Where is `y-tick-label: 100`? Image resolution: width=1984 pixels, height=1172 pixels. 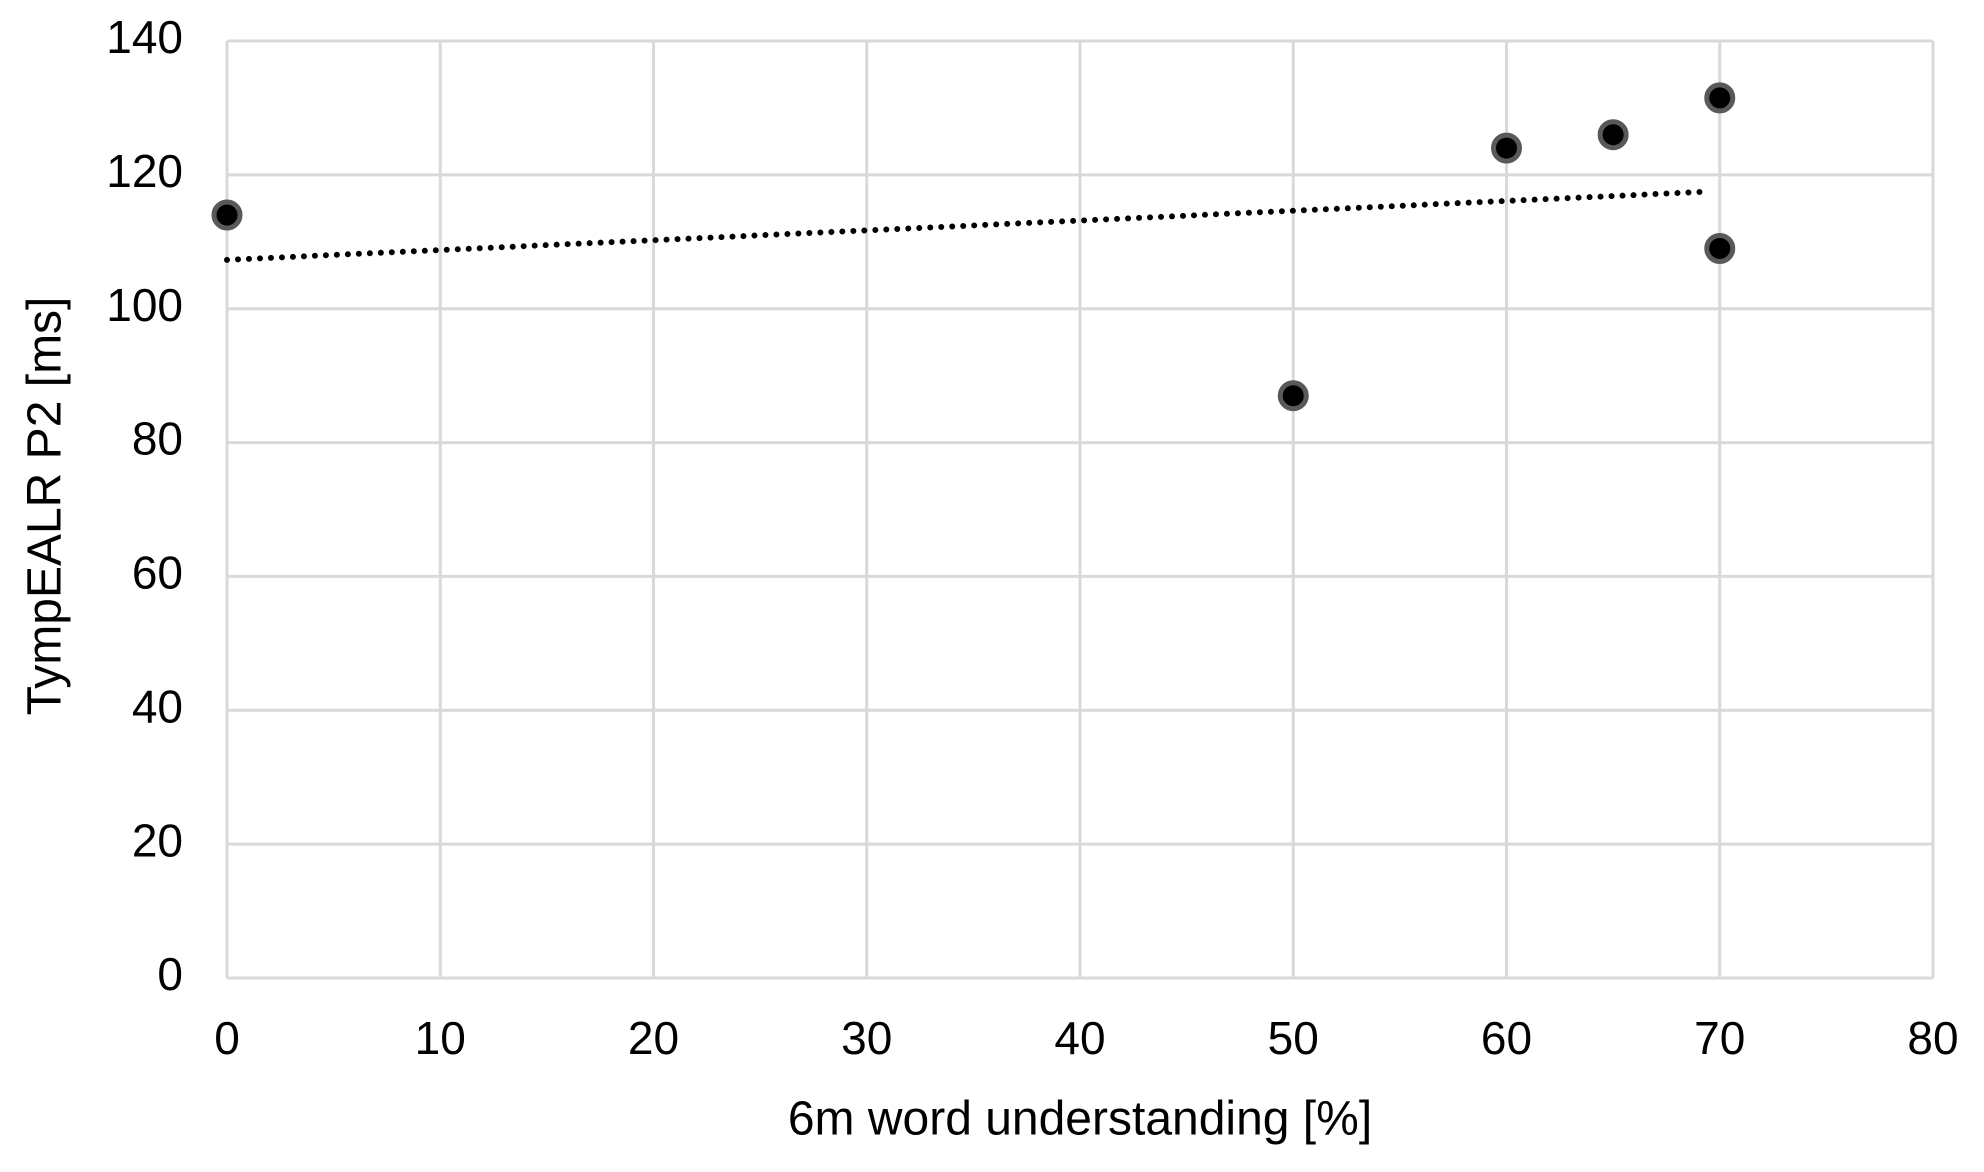
y-tick-label: 100 is located at coordinates (144, 305).